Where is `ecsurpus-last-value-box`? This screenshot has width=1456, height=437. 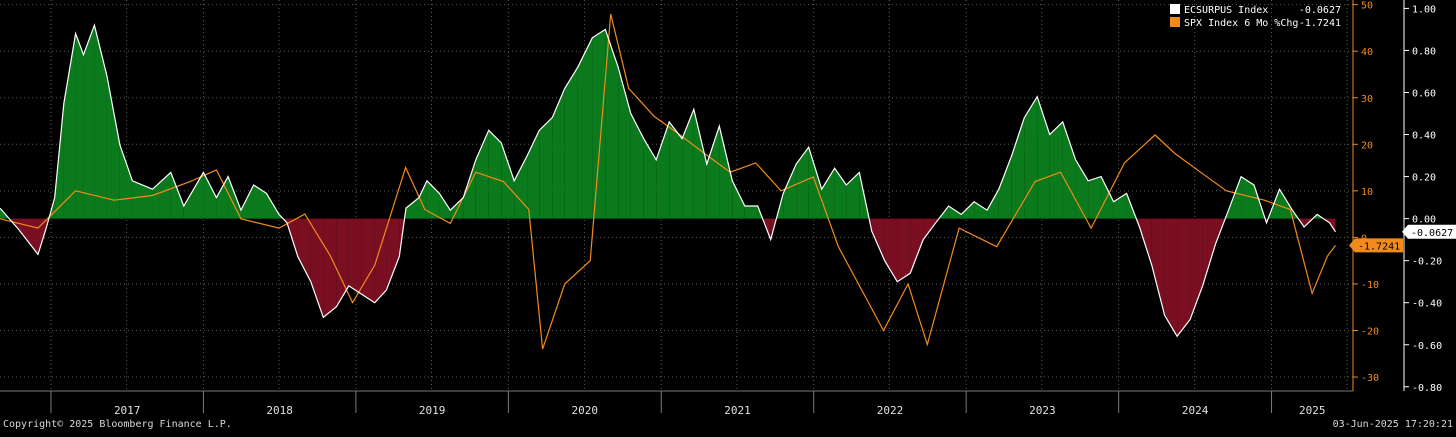 ecsurpus-last-value-box is located at coordinates (1429, 231).